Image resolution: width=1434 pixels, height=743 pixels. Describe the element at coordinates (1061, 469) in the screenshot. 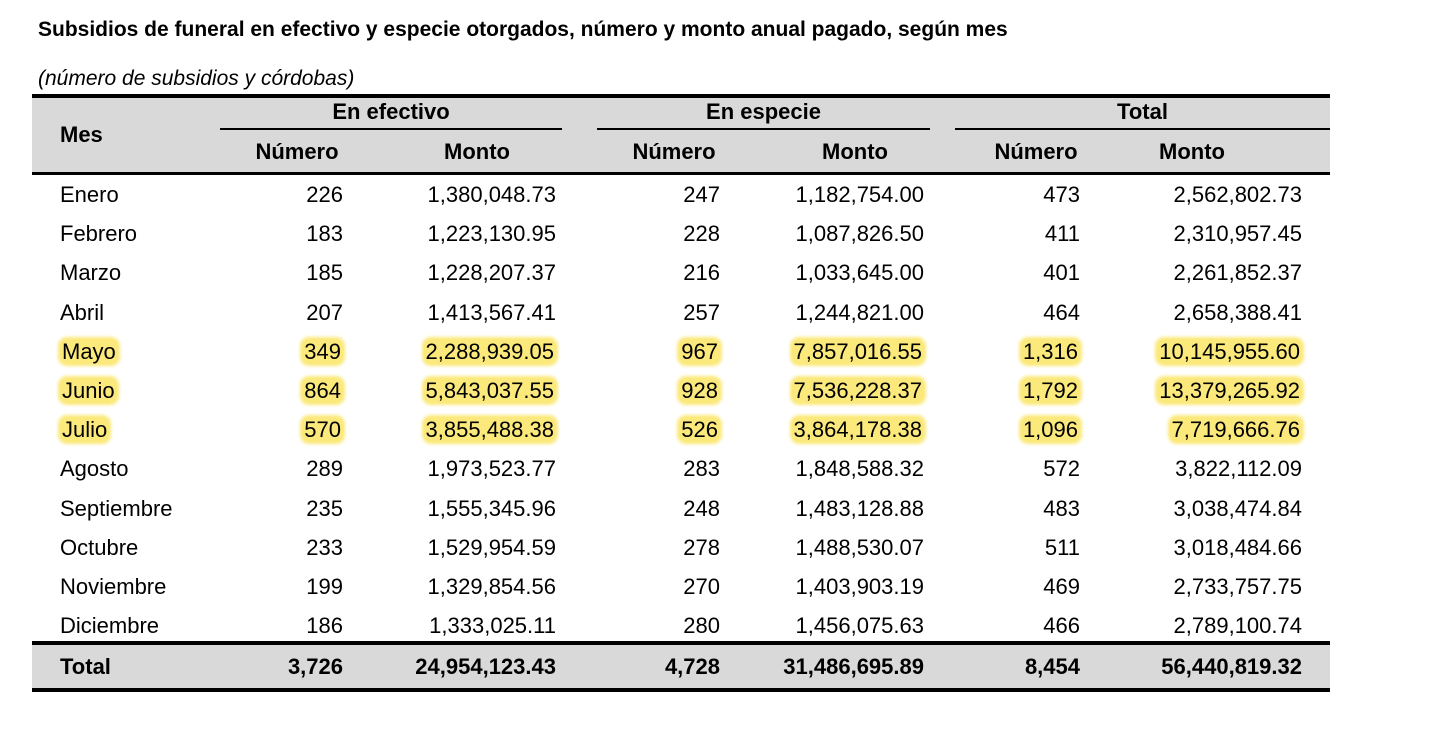

I see `cell-value: 572` at that location.